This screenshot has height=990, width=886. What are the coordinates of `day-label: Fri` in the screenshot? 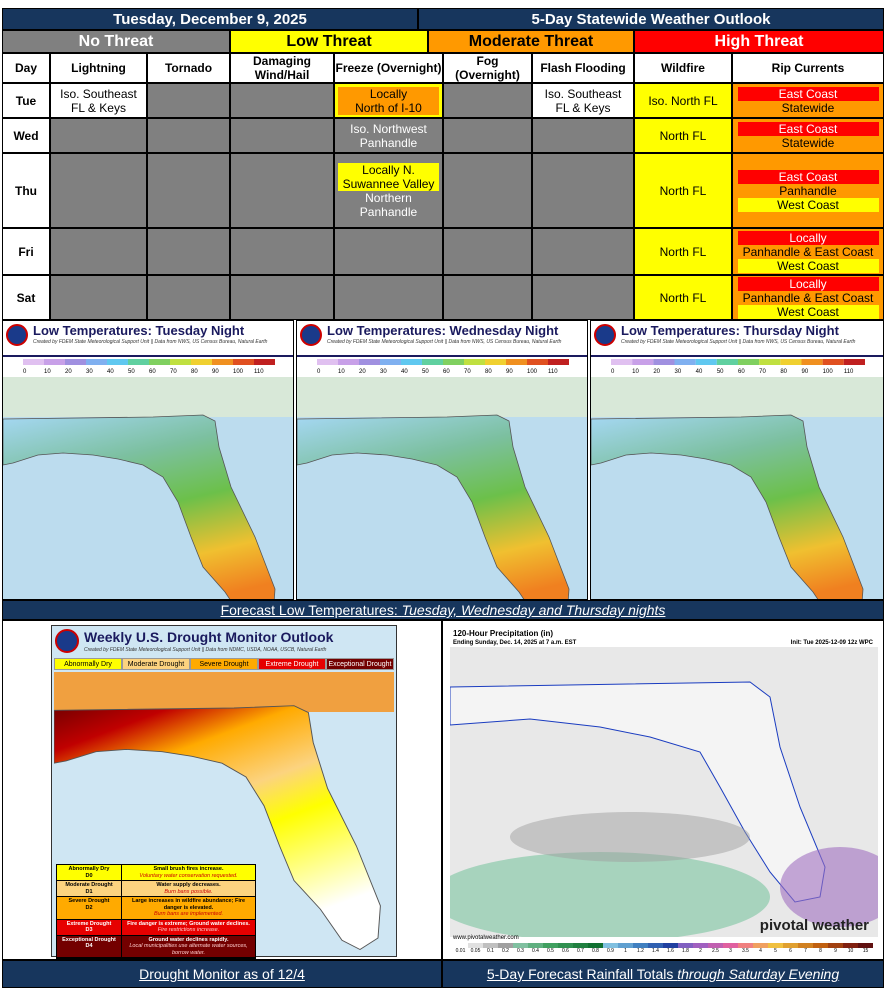 It's located at (26, 251).